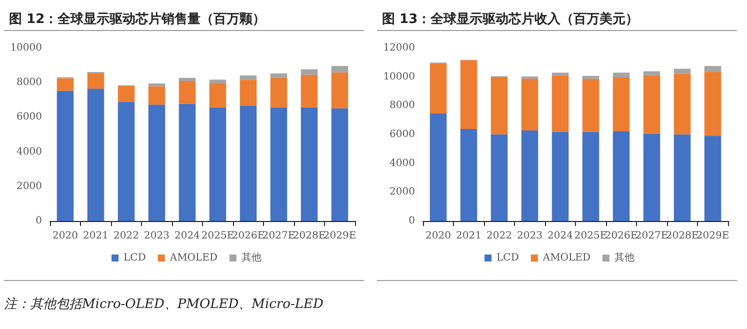  I want to click on text: 注：其他包括Micro-OLED、PMOLED、Micro-LED, so click(164, 304).